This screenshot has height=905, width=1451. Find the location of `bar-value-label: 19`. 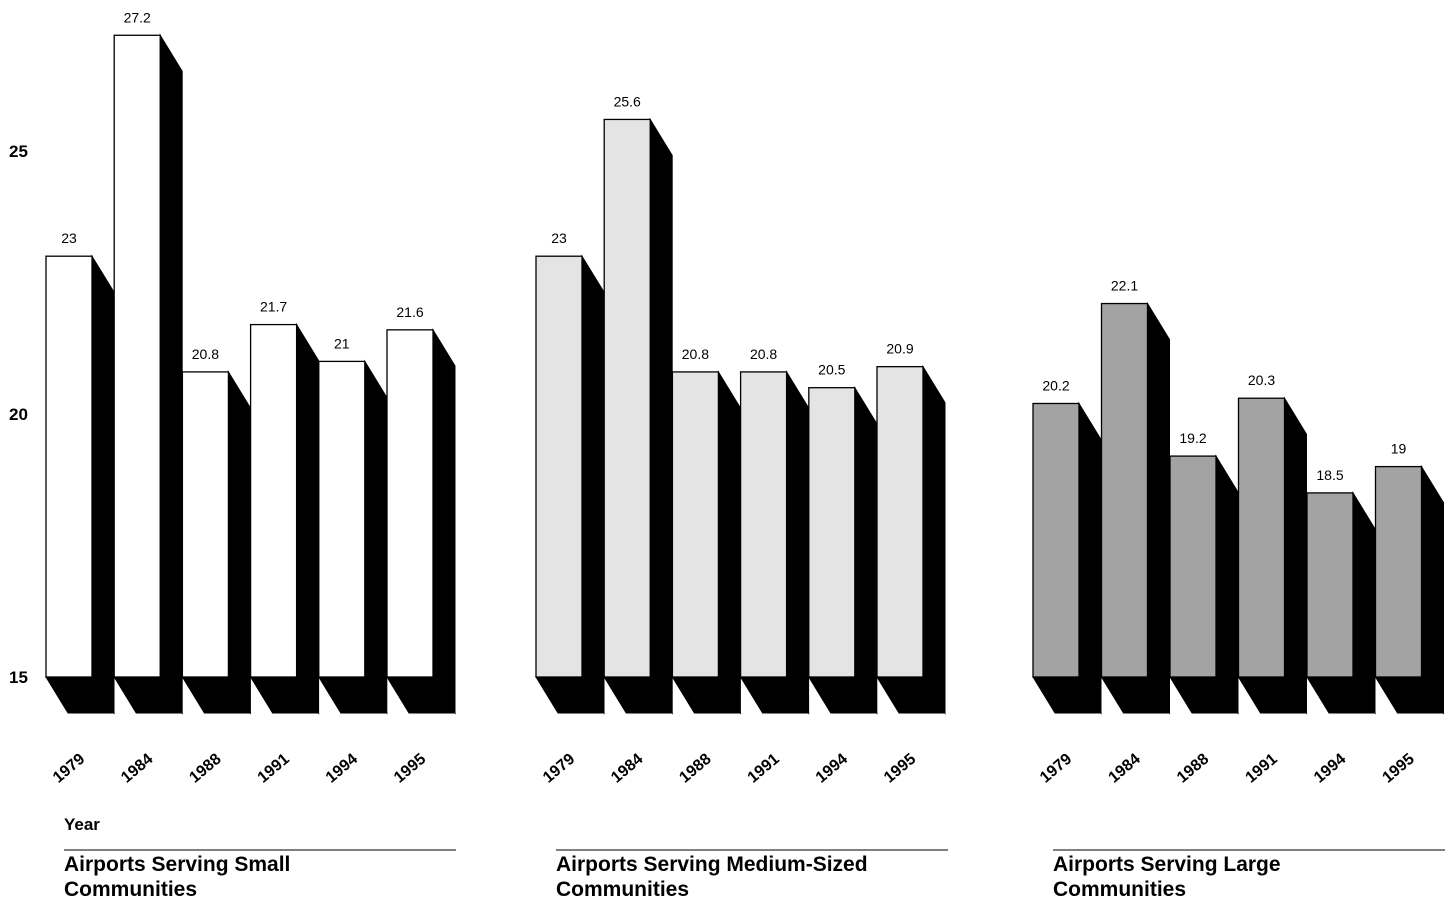

bar-value-label: 19 is located at coordinates (1399, 449).